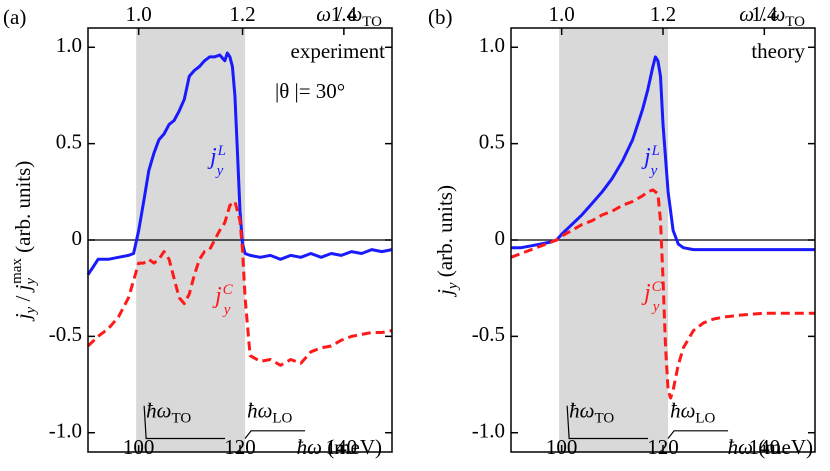  I want to click on series-line-c, so click(239, 283).